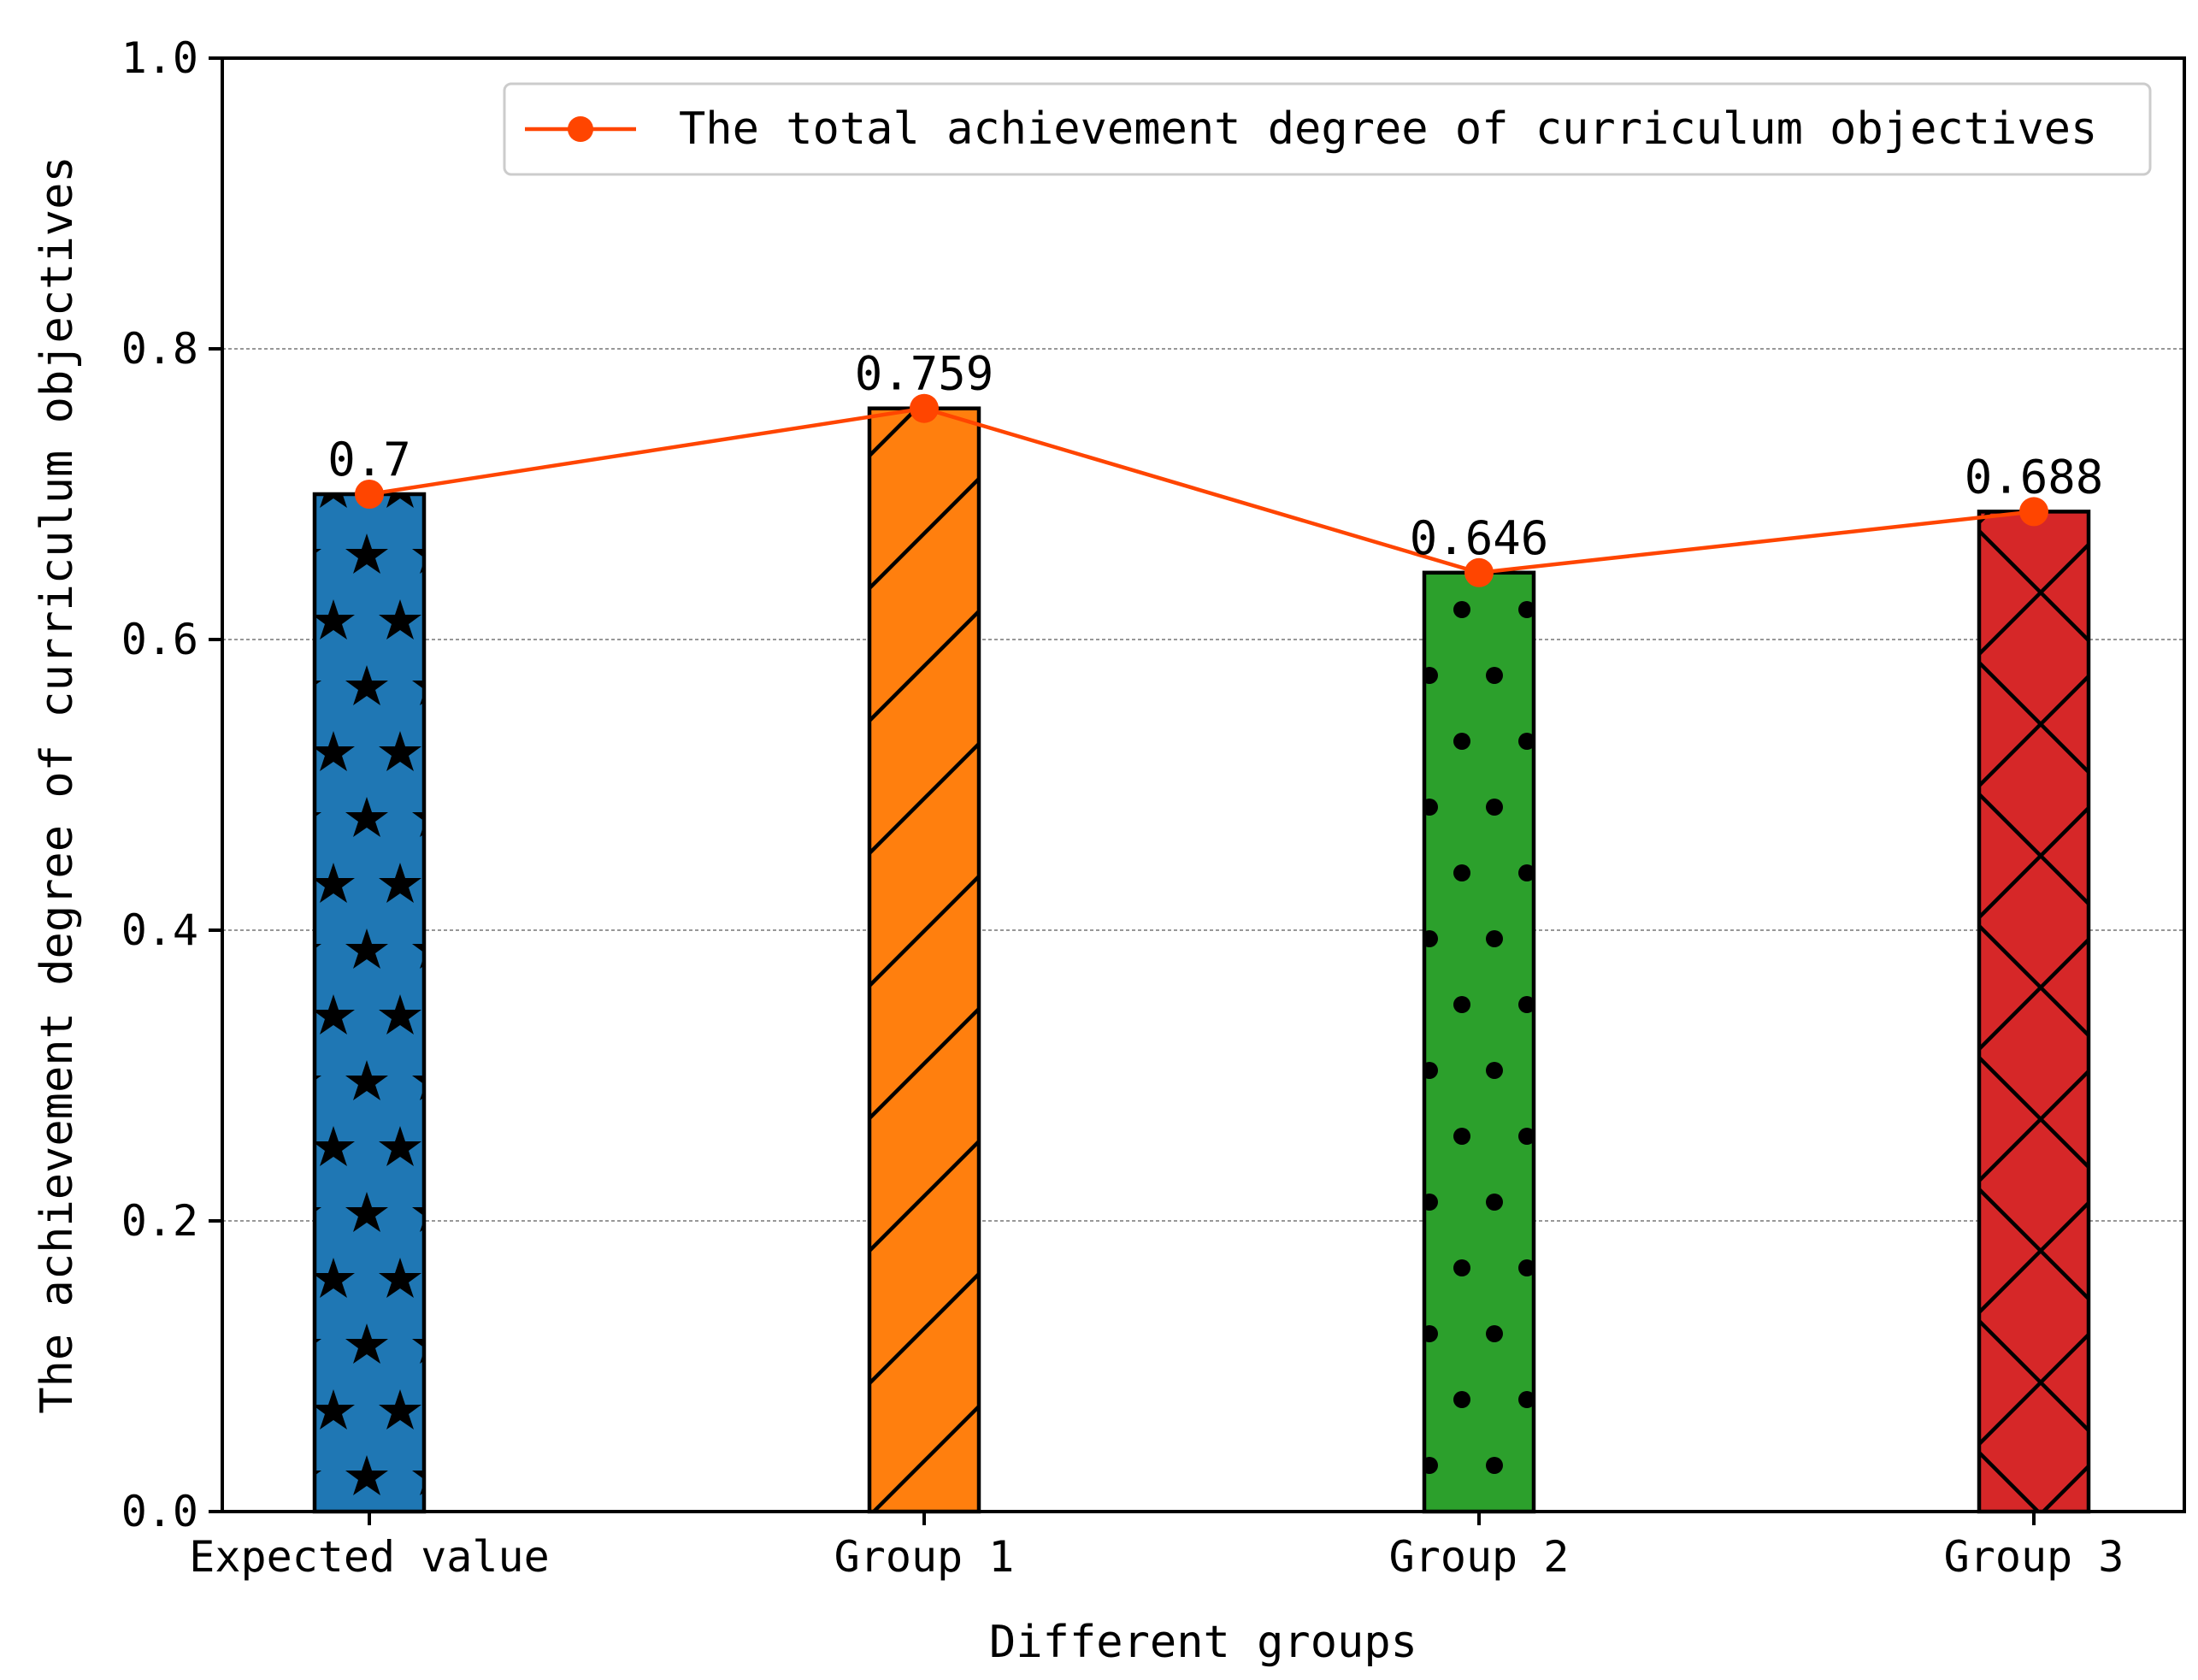 The image size is (2198, 1680). Describe the element at coordinates (159, 349) in the screenshot. I see `ytick-label-4: 0.8` at that location.